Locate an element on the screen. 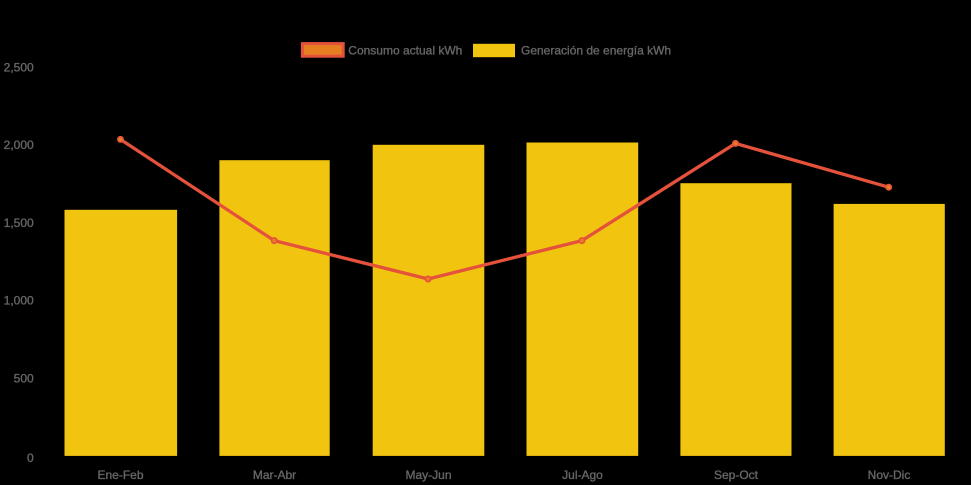 Image resolution: width=971 pixels, height=485 pixels. svg-text: 2,500 is located at coordinates (19, 67).